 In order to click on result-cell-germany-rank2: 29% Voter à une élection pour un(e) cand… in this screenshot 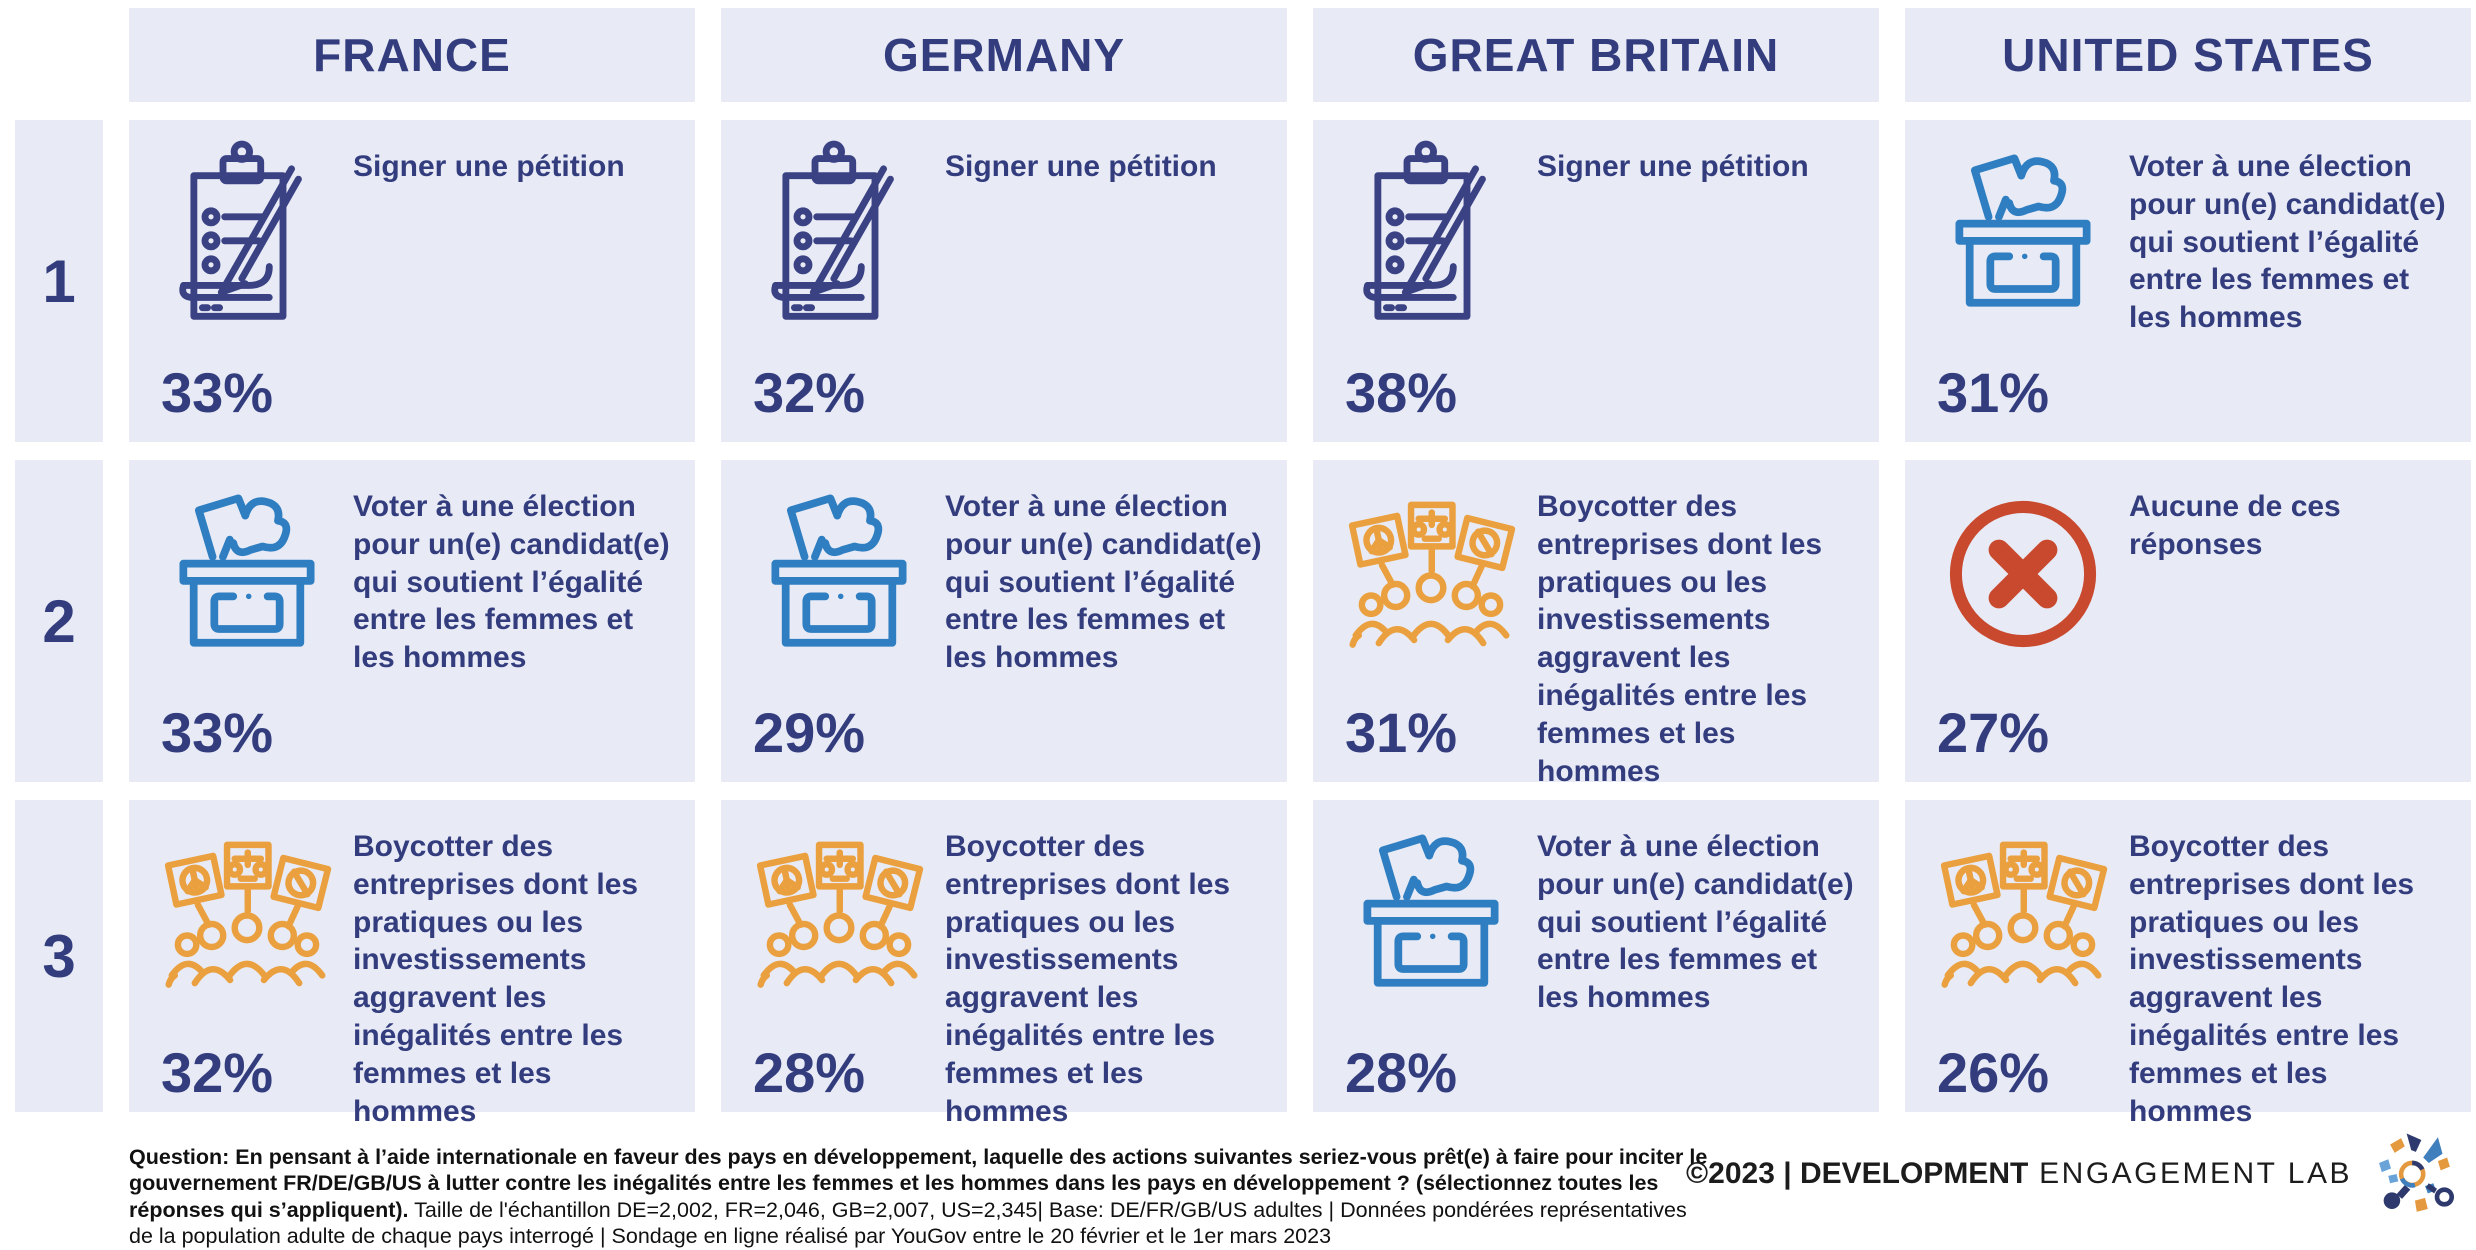, I will do `click(1004, 621)`.